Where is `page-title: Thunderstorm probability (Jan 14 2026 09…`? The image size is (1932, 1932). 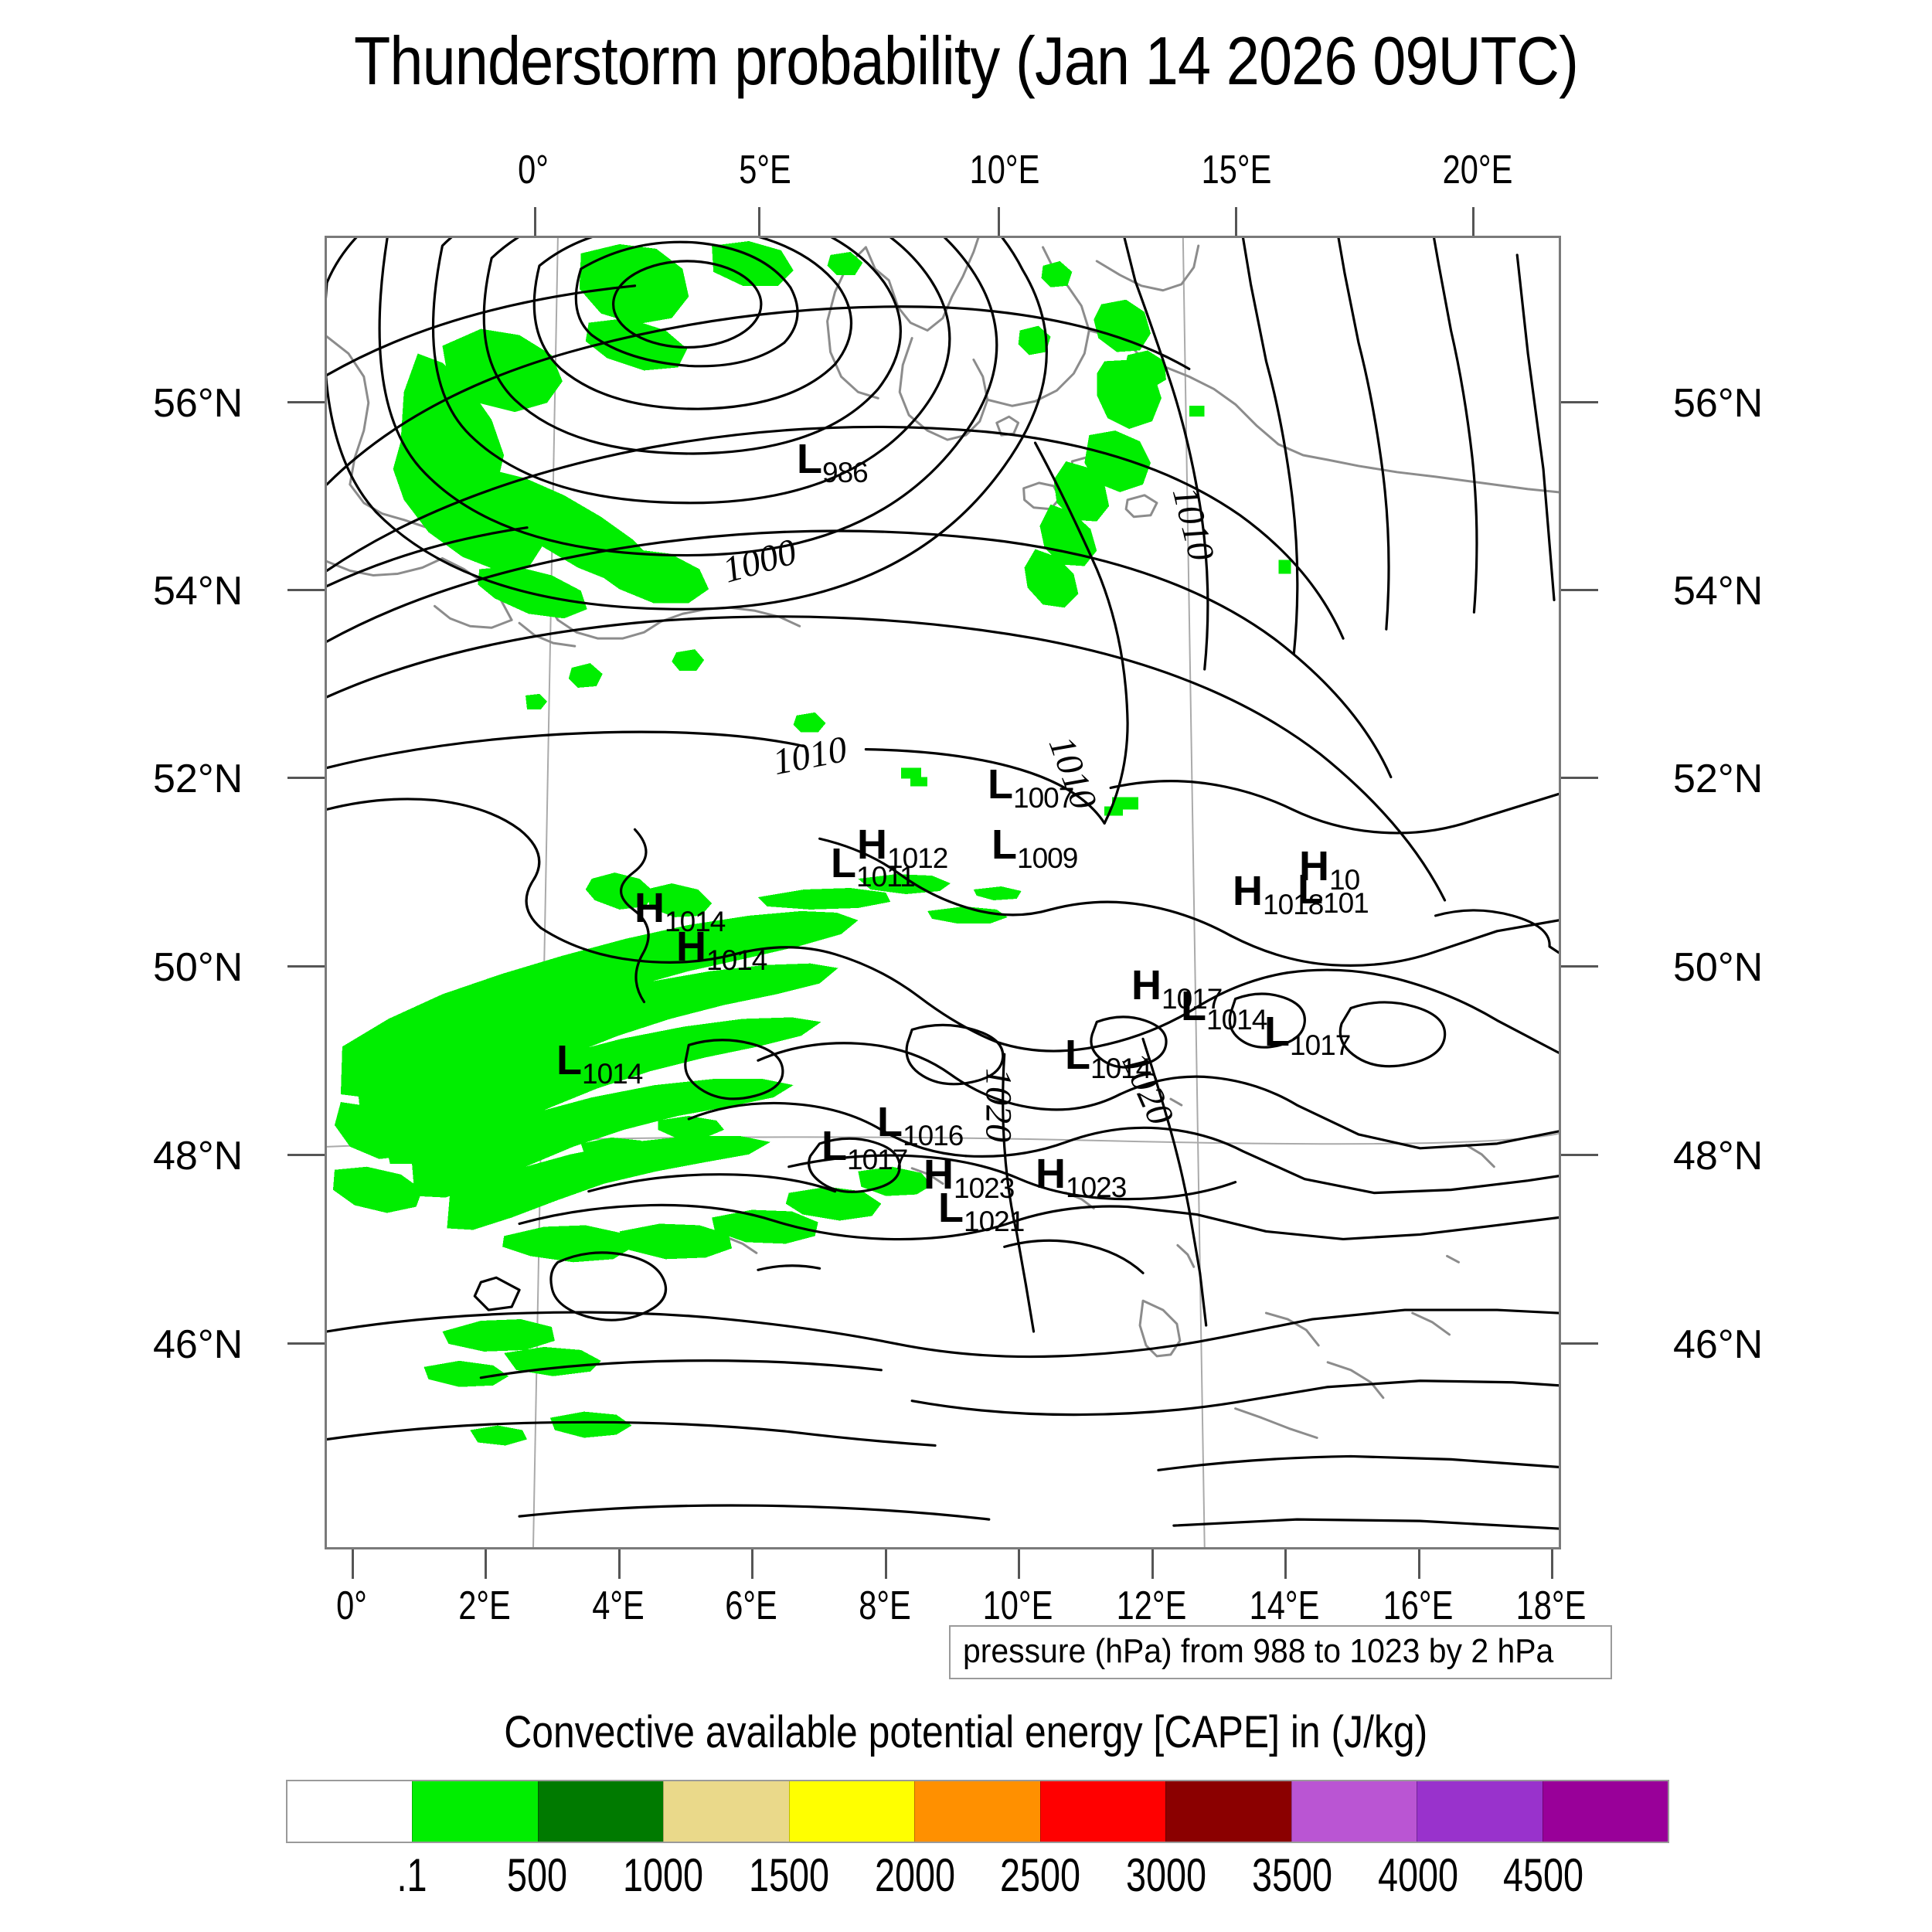 page-title: Thunderstorm probability (Jan 14 2026 09… is located at coordinates (966, 61).